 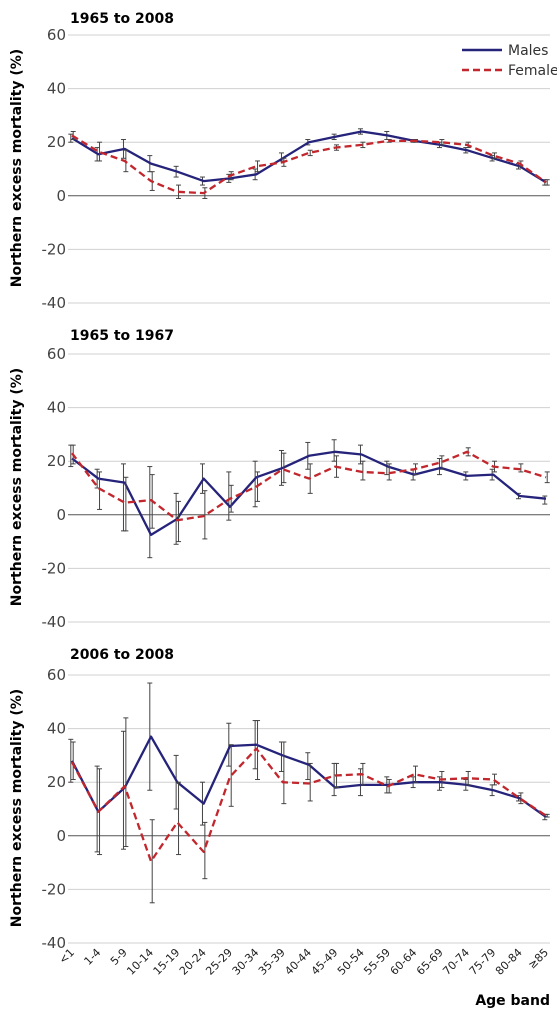 What do you see at coordinates (93, 957) in the screenshot?
I see `x-tick-label: 1-4` at bounding box center [93, 957].